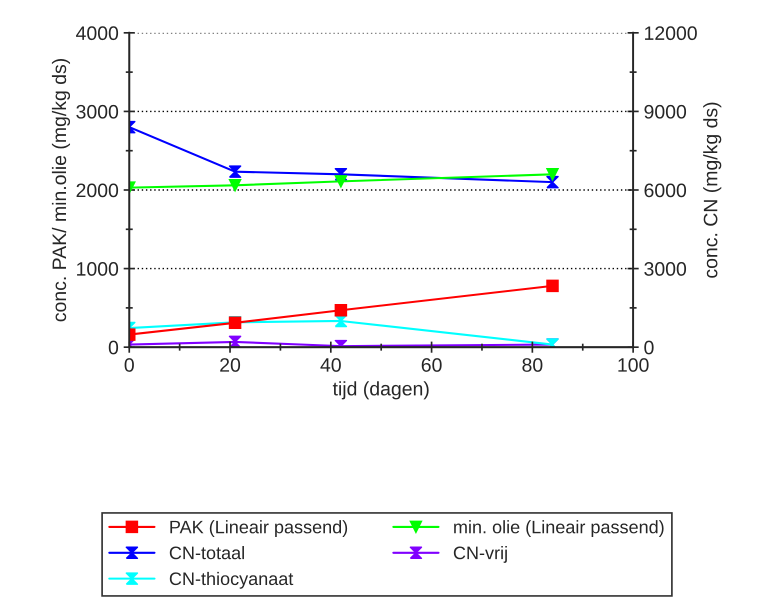  I want to click on y-tick-label: 1000, so click(97, 269).